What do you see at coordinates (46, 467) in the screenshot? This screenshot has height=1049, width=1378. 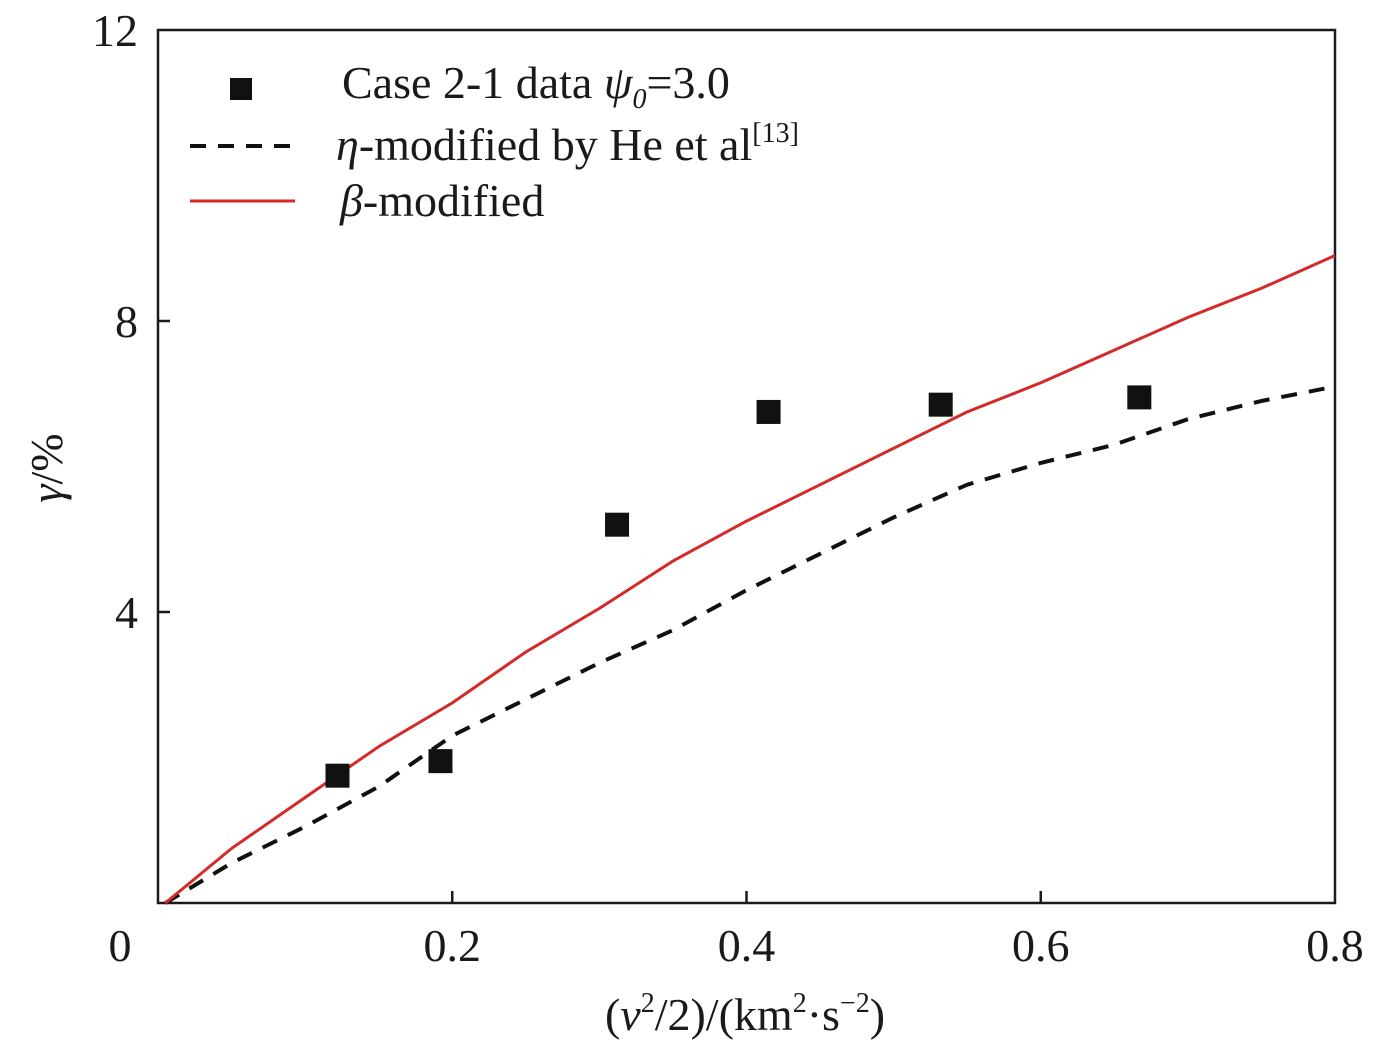 I see `y-axis-label: γ/%` at bounding box center [46, 467].